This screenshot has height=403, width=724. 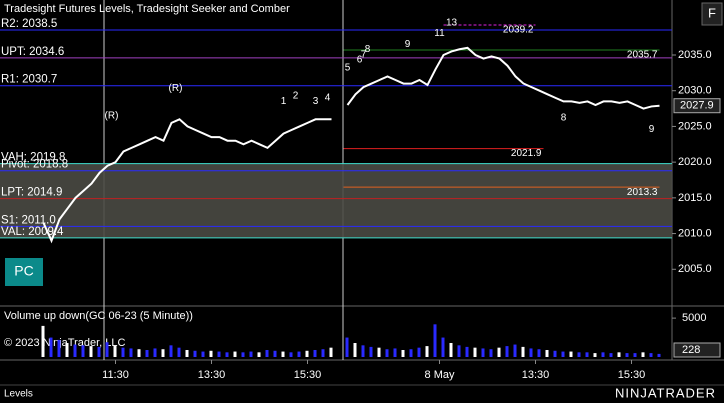 What do you see at coordinates (28, 220) in the screenshot?
I see `level-label: S1: 2011.0` at bounding box center [28, 220].